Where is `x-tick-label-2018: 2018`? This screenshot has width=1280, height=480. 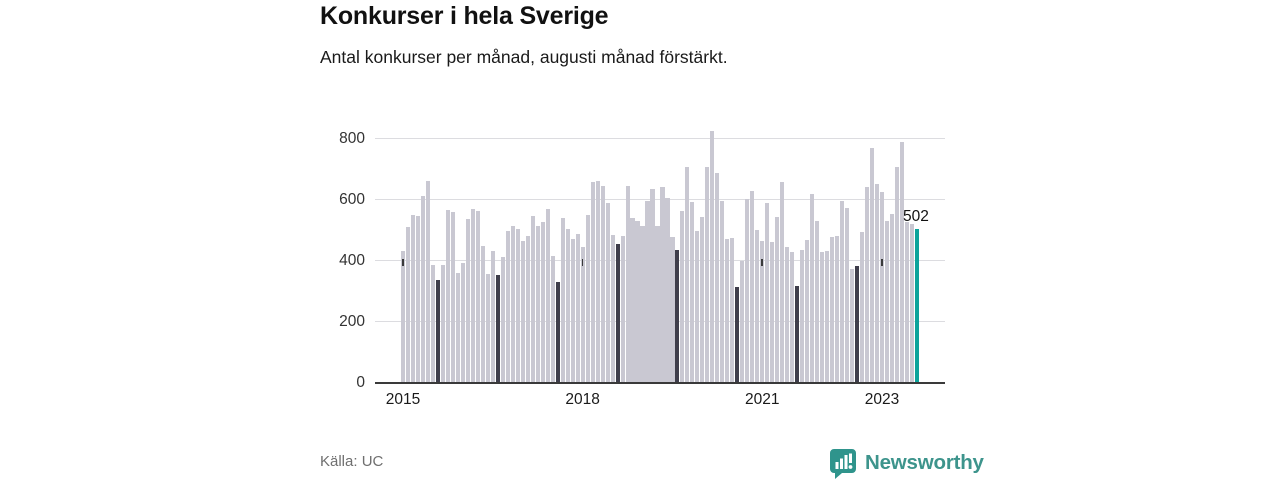
x-tick-label-2018: 2018 is located at coordinates (582, 399).